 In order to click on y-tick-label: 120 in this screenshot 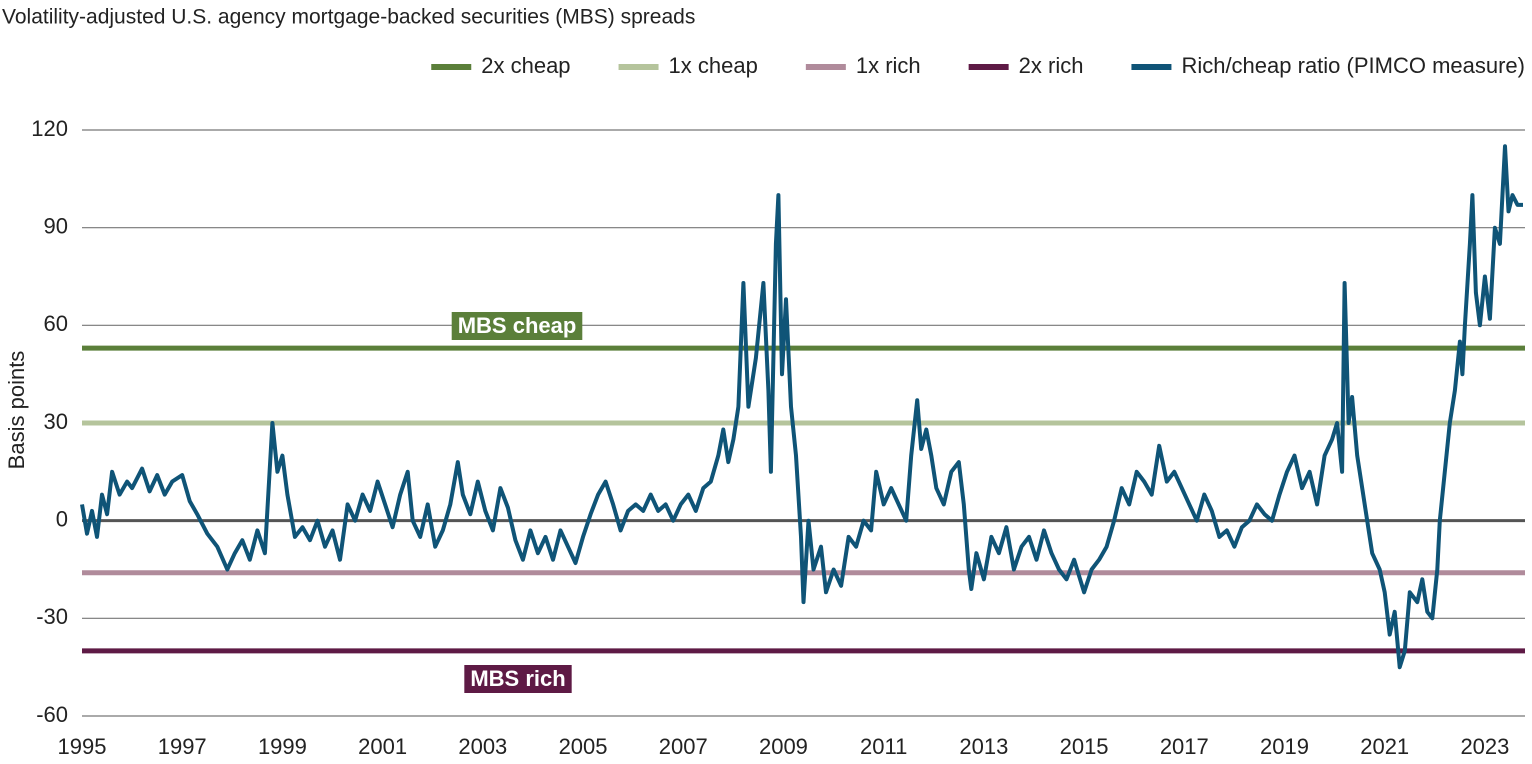, I will do `click(49, 128)`.